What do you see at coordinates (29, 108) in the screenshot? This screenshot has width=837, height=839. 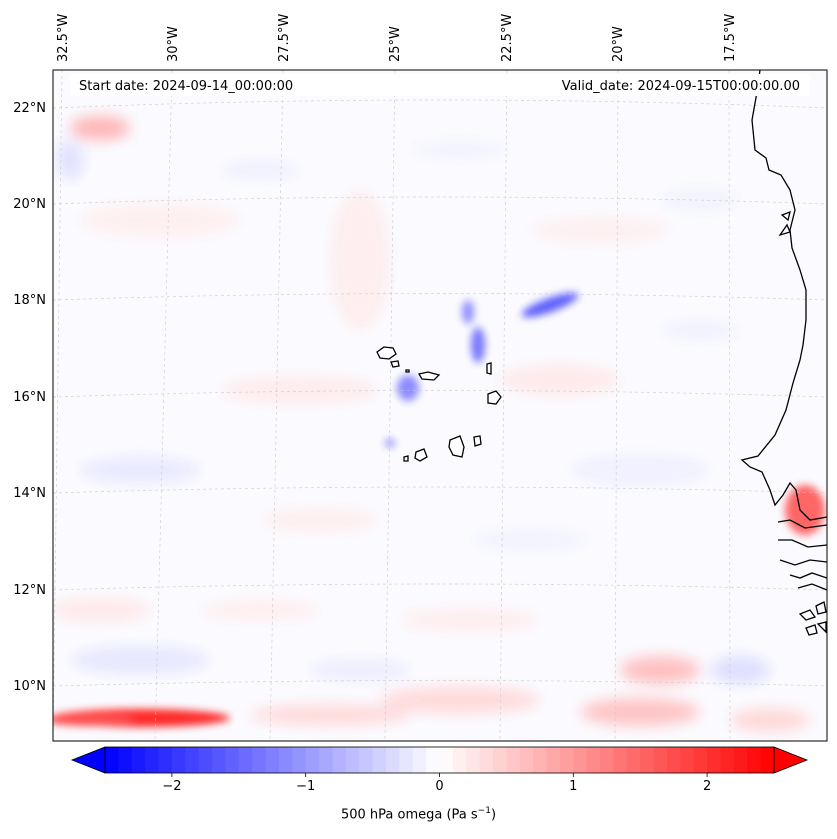 I see `lat-label: 22°N` at bounding box center [29, 108].